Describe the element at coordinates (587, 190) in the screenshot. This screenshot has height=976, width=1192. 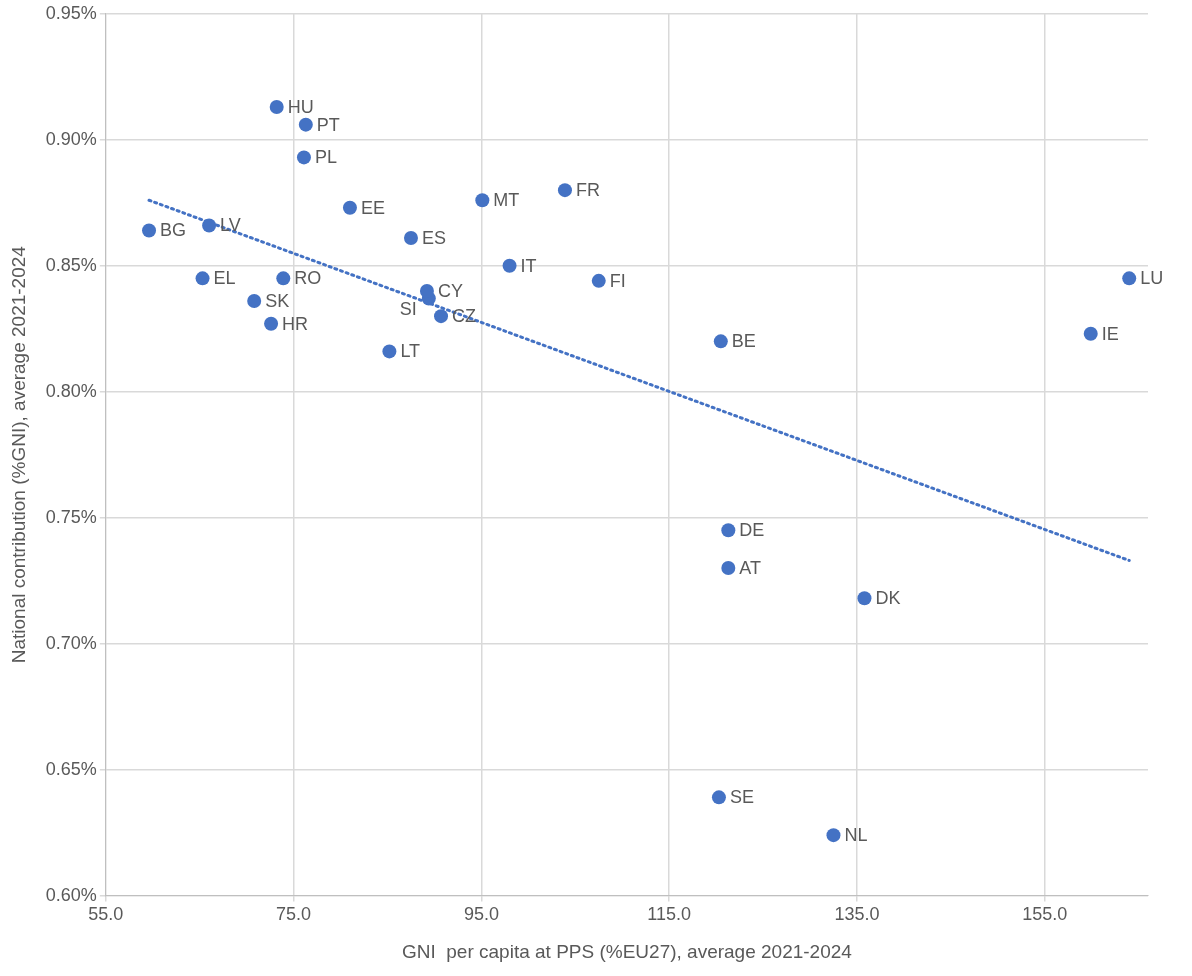
I see `series-label: FR` at that location.